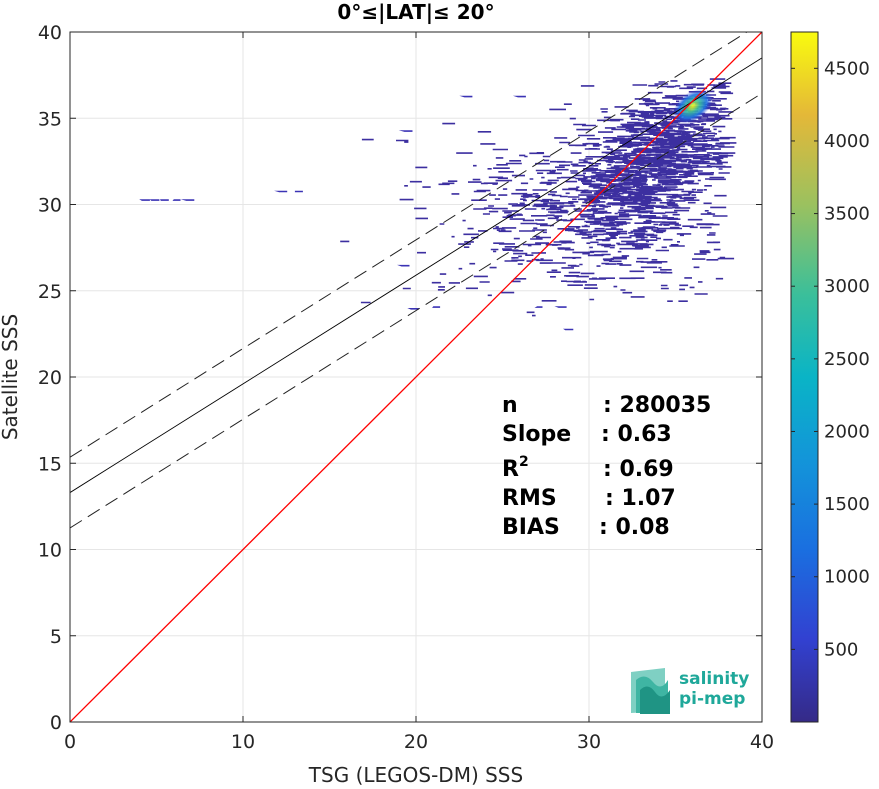 The height and width of the screenshot is (789, 879). Describe the element at coordinates (634, 527) in the screenshot. I see `stat-bias-value: : 0.08` at that location.